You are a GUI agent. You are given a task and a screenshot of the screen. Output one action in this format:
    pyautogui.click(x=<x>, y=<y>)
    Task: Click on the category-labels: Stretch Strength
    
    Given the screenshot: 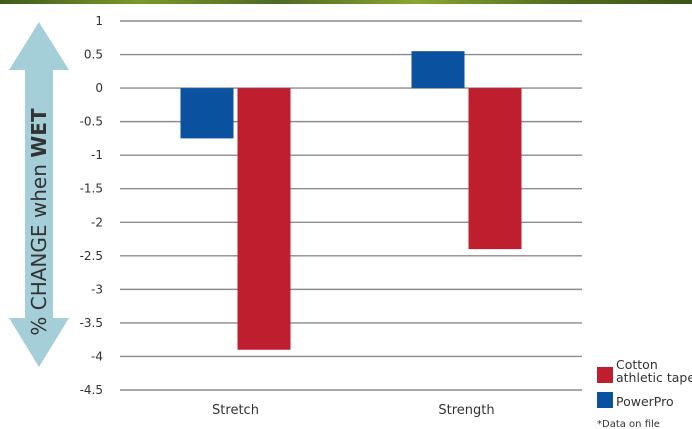 What is the action you would take?
    pyautogui.click(x=353, y=410)
    